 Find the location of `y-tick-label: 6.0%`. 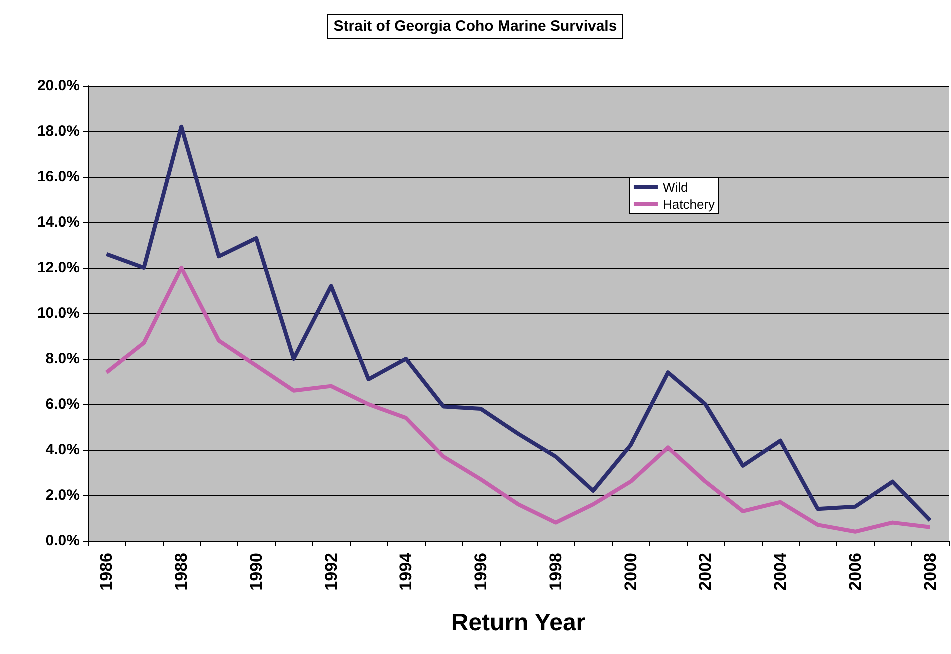

y-tick-label: 6.0% is located at coordinates (63, 404).